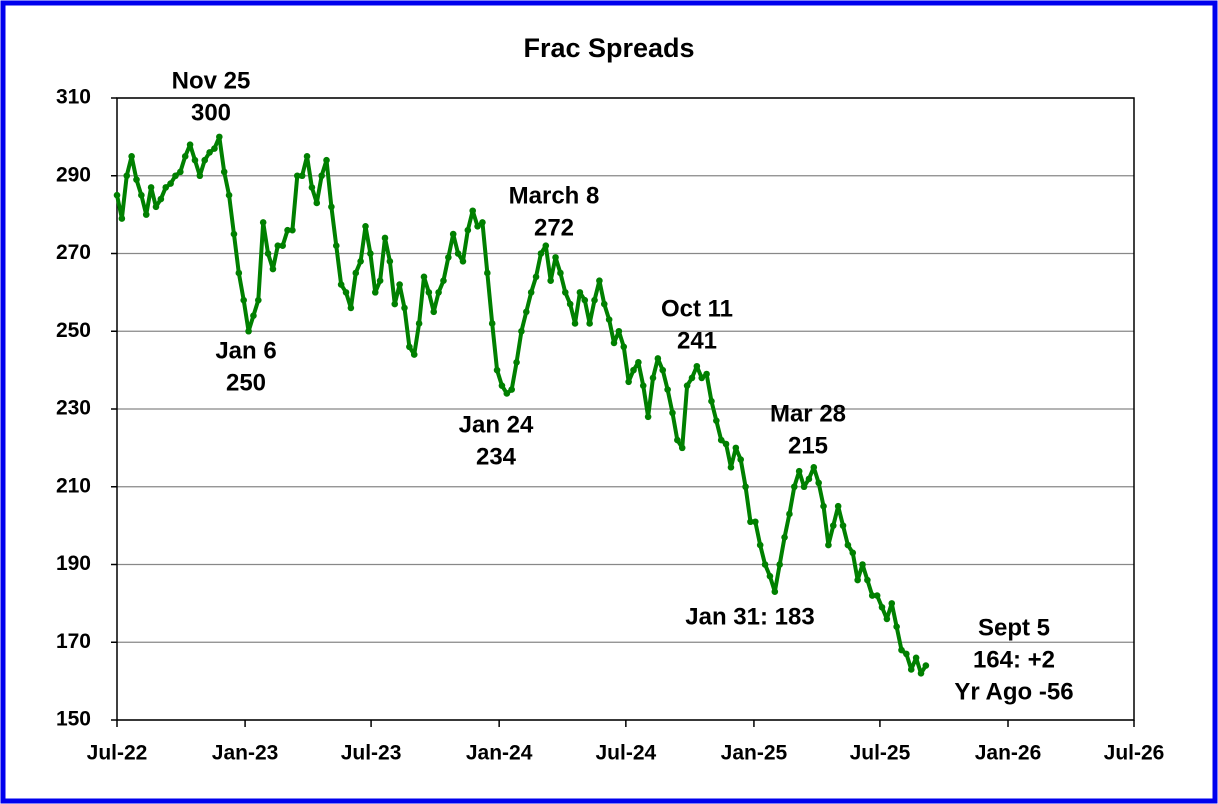 Image resolution: width=1218 pixels, height=804 pixels. Describe the element at coordinates (808, 445) in the screenshot. I see `annotation: 215` at that location.